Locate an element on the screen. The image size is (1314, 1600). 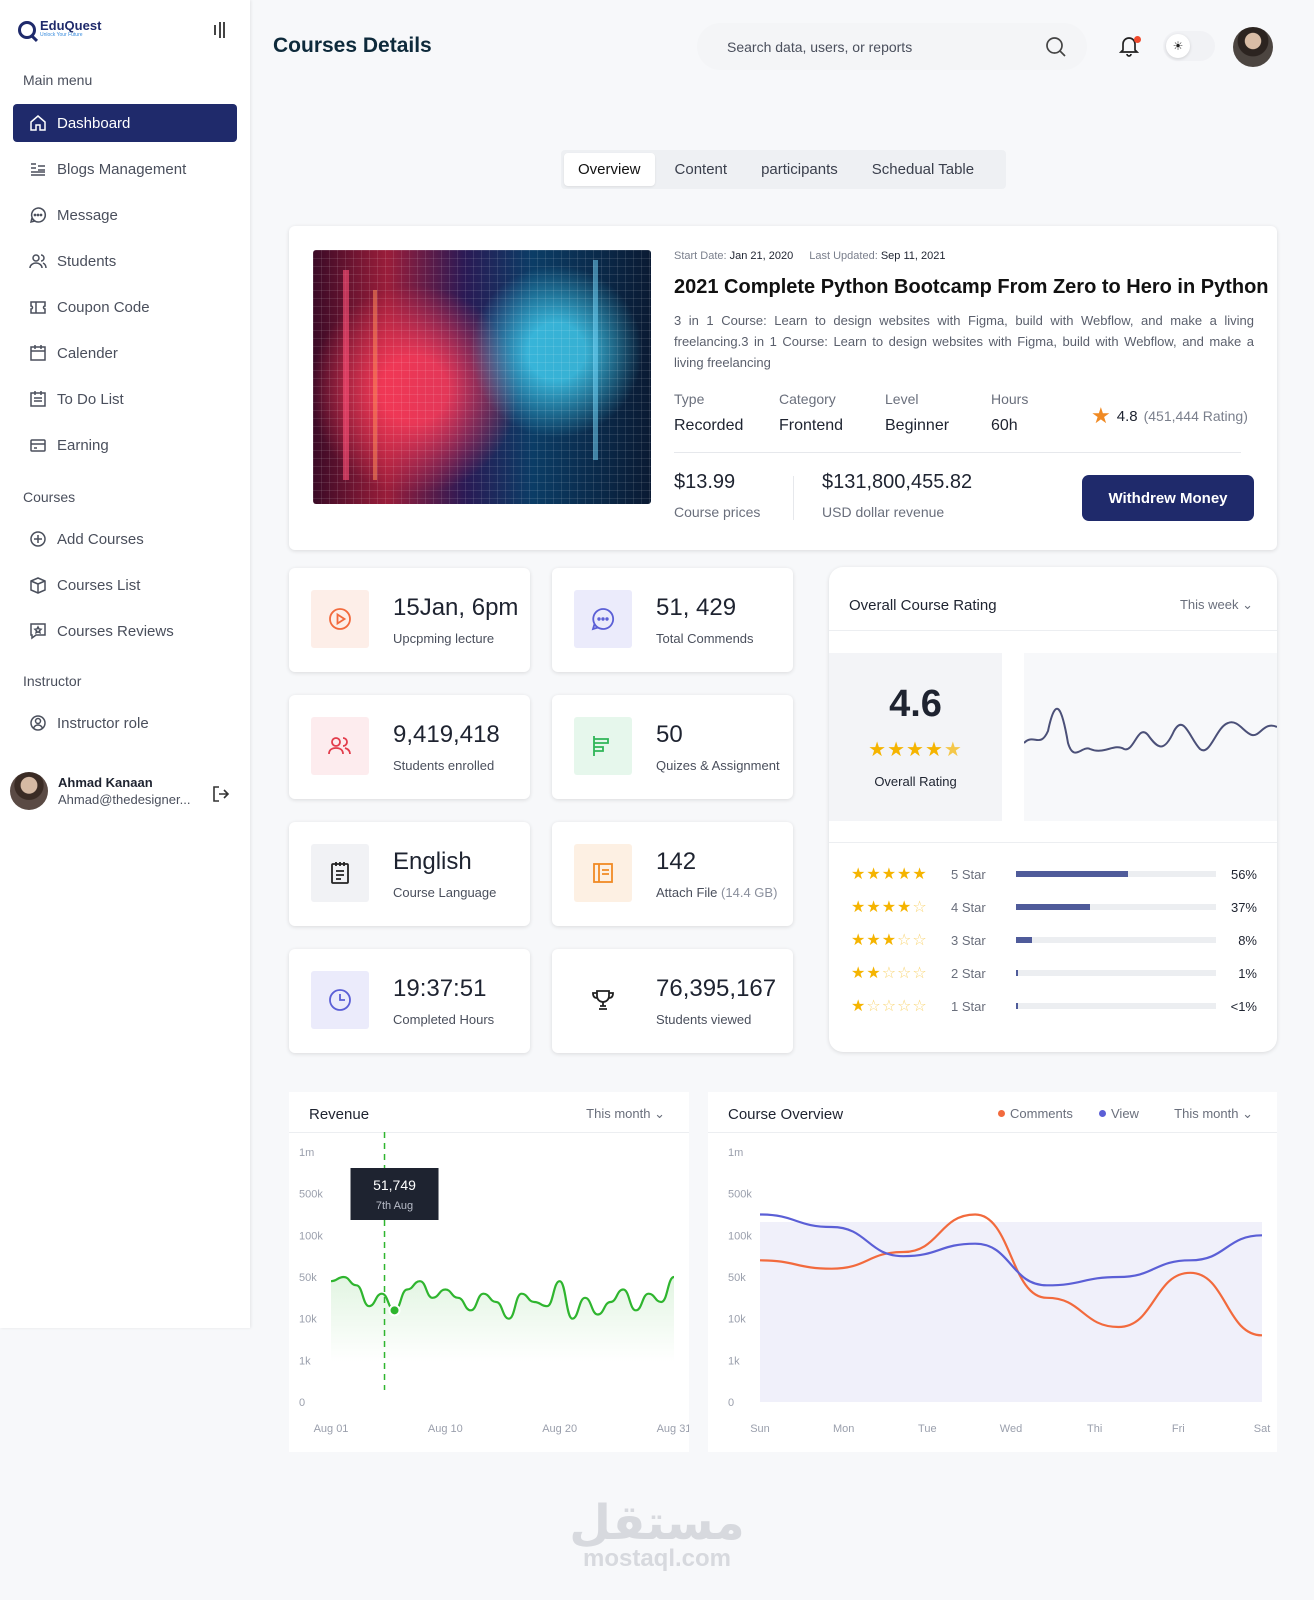
sidebar-item-dashboard: Dashboard is located at coordinates (125, 123).